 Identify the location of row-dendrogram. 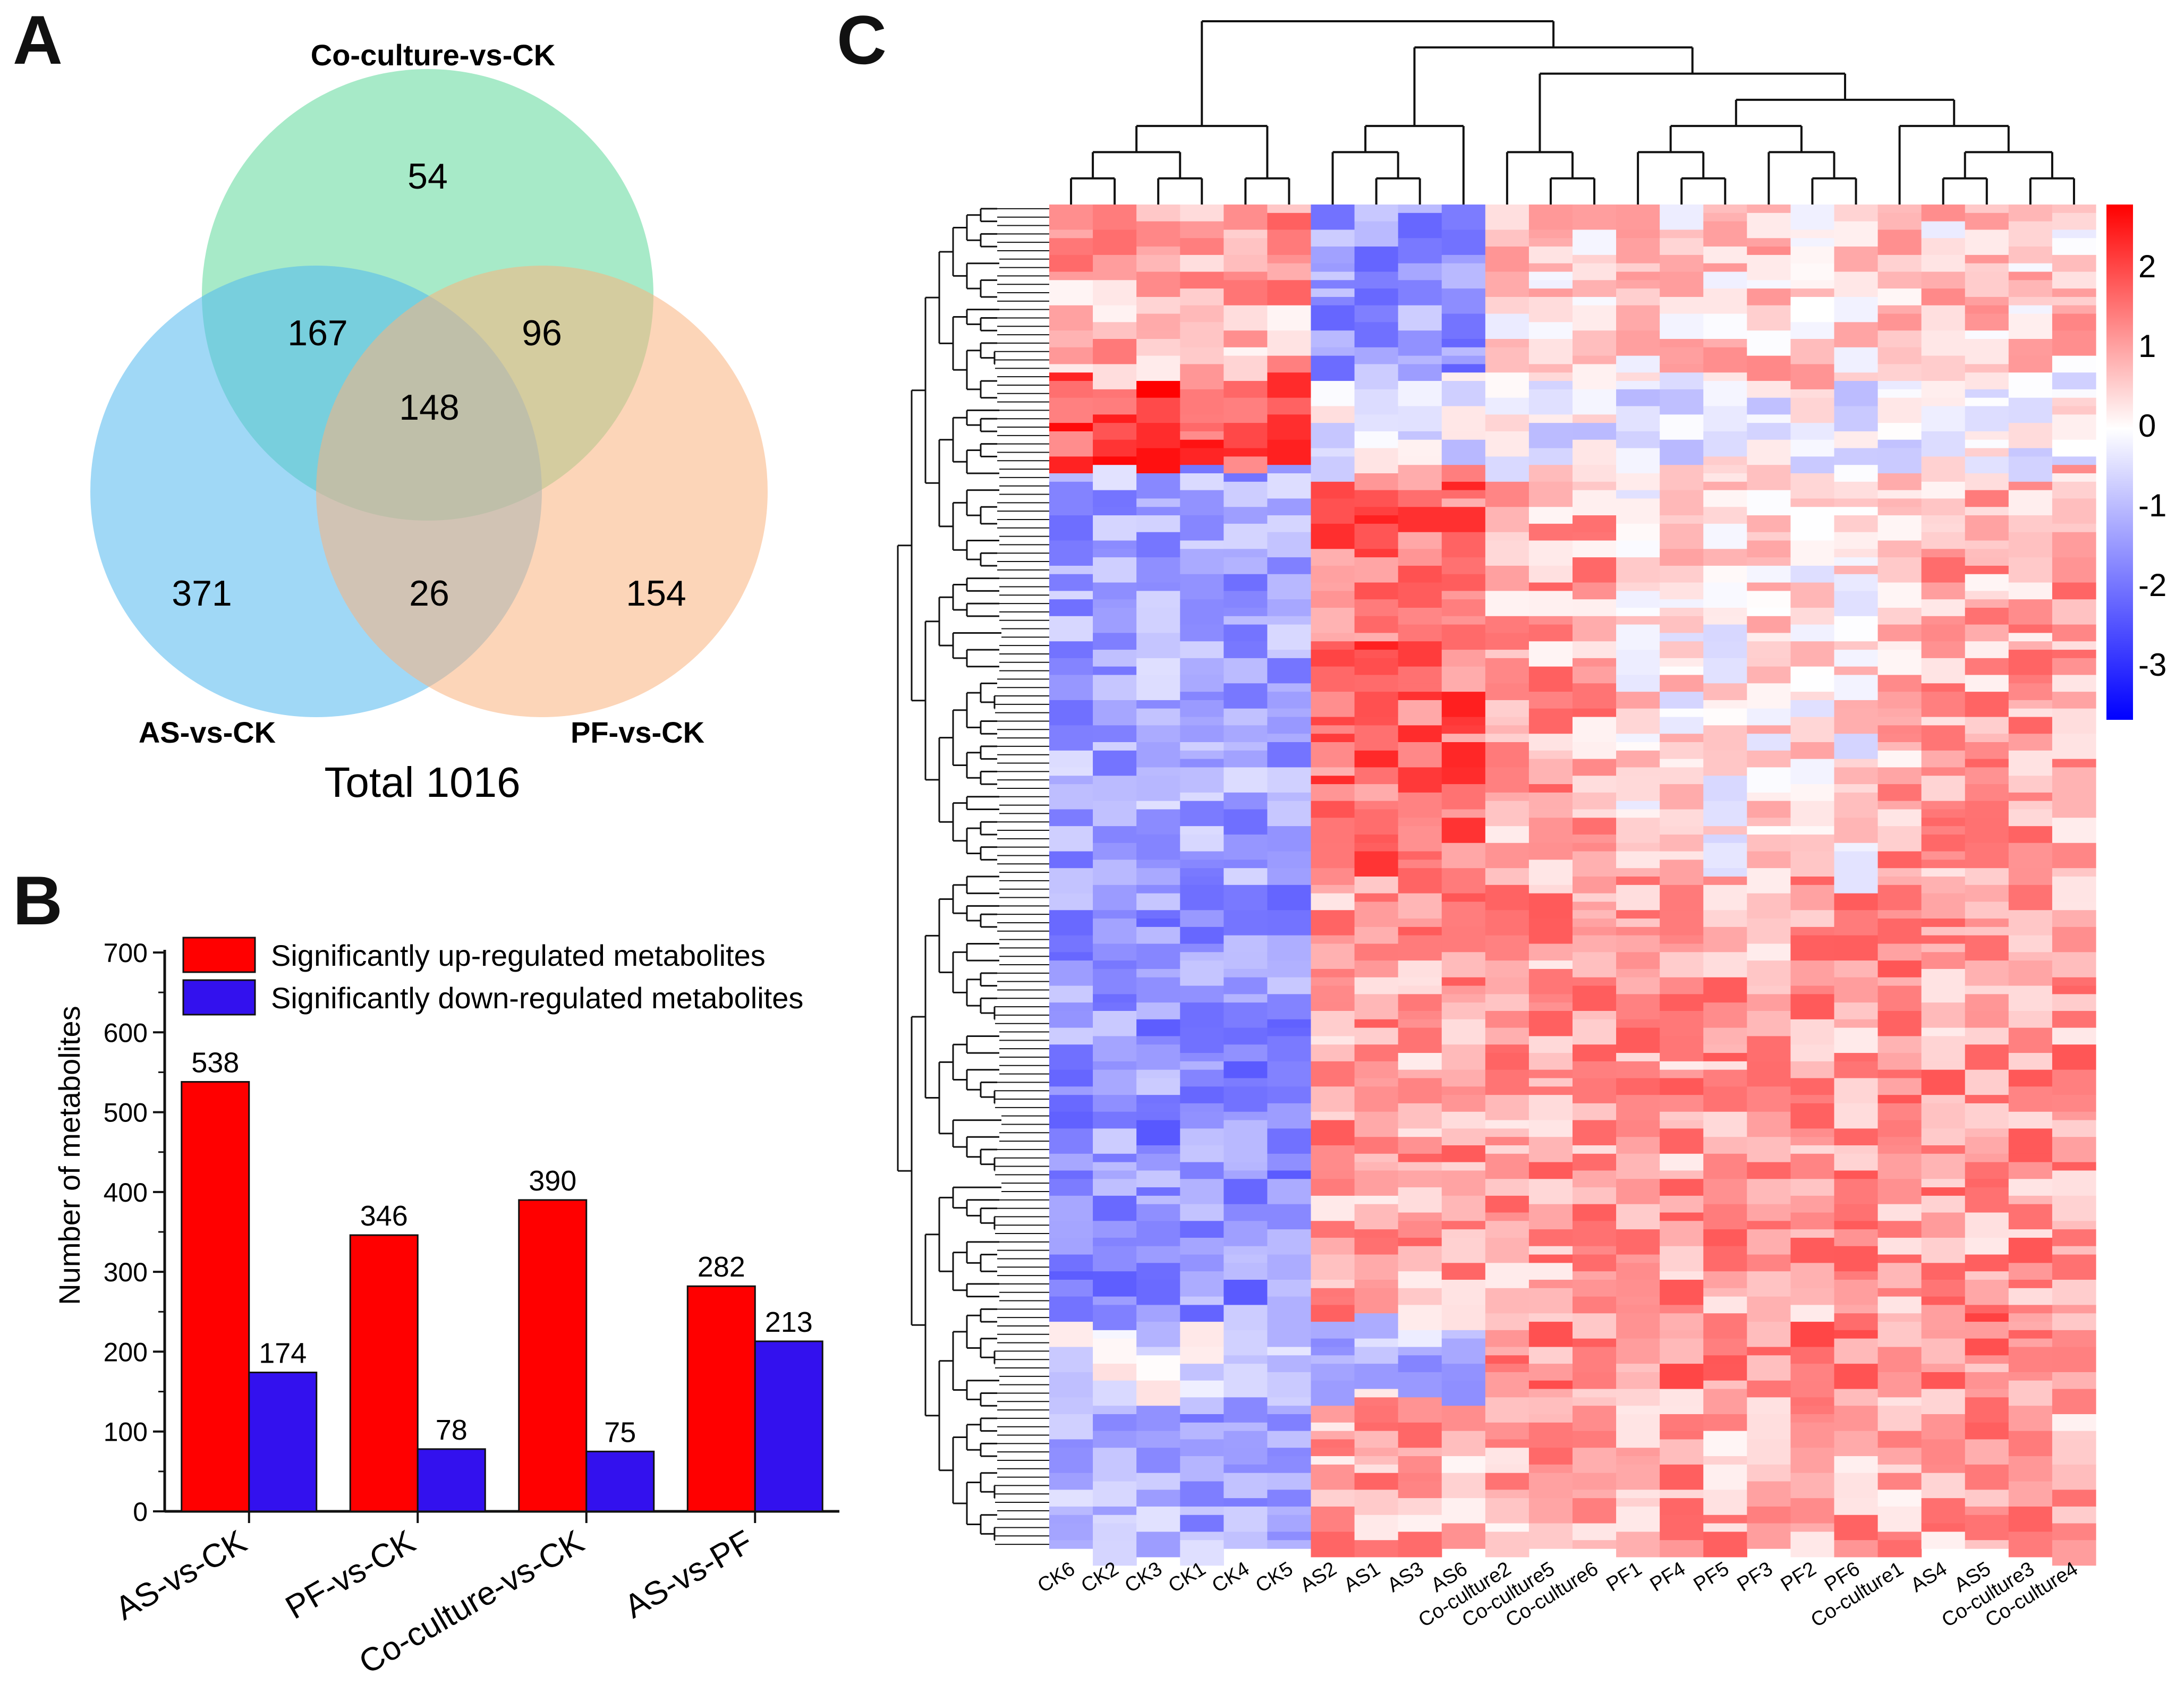
(973, 876).